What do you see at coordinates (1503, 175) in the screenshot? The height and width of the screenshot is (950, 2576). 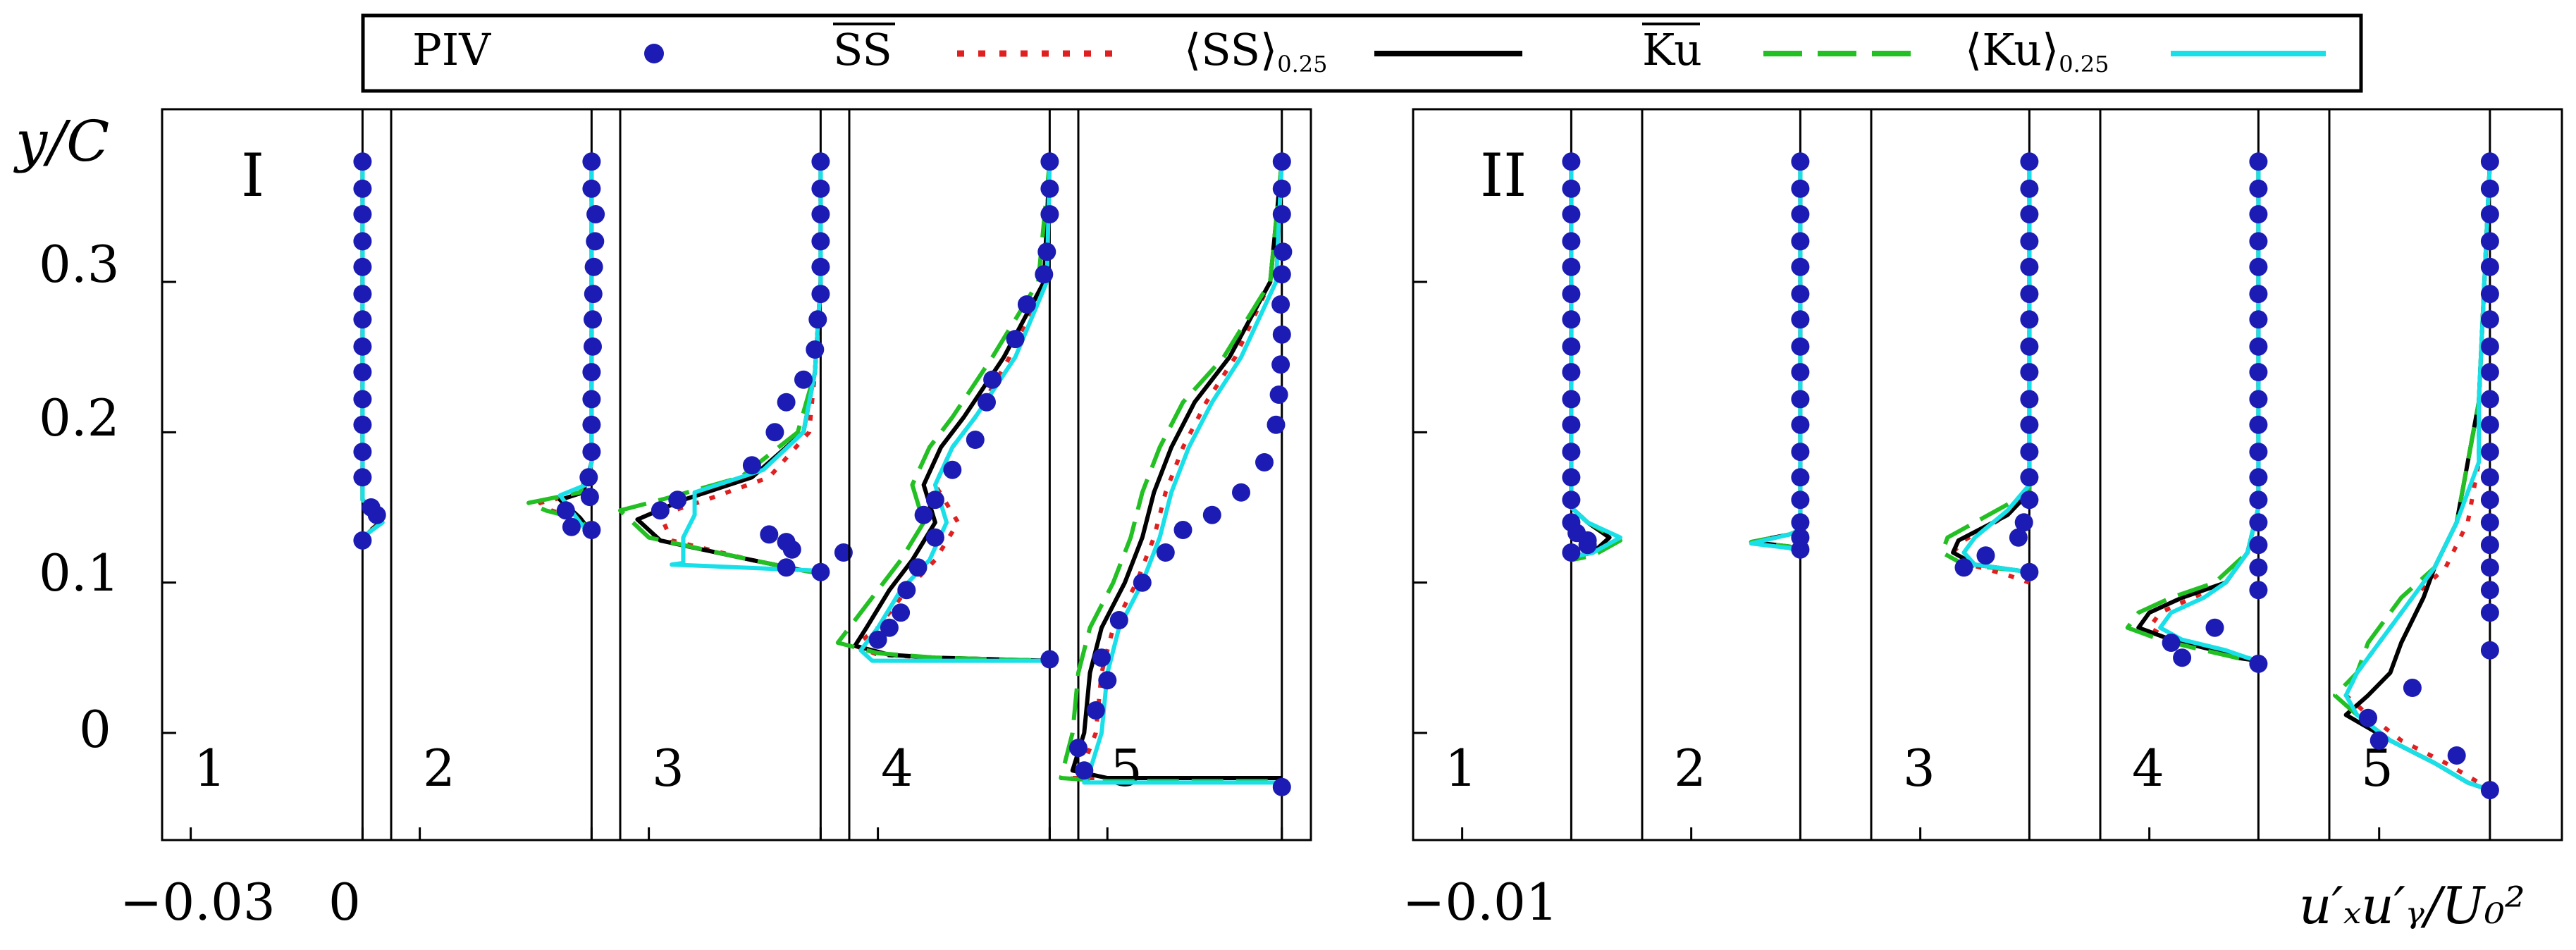 I see `panel-II-roman: II` at bounding box center [1503, 175].